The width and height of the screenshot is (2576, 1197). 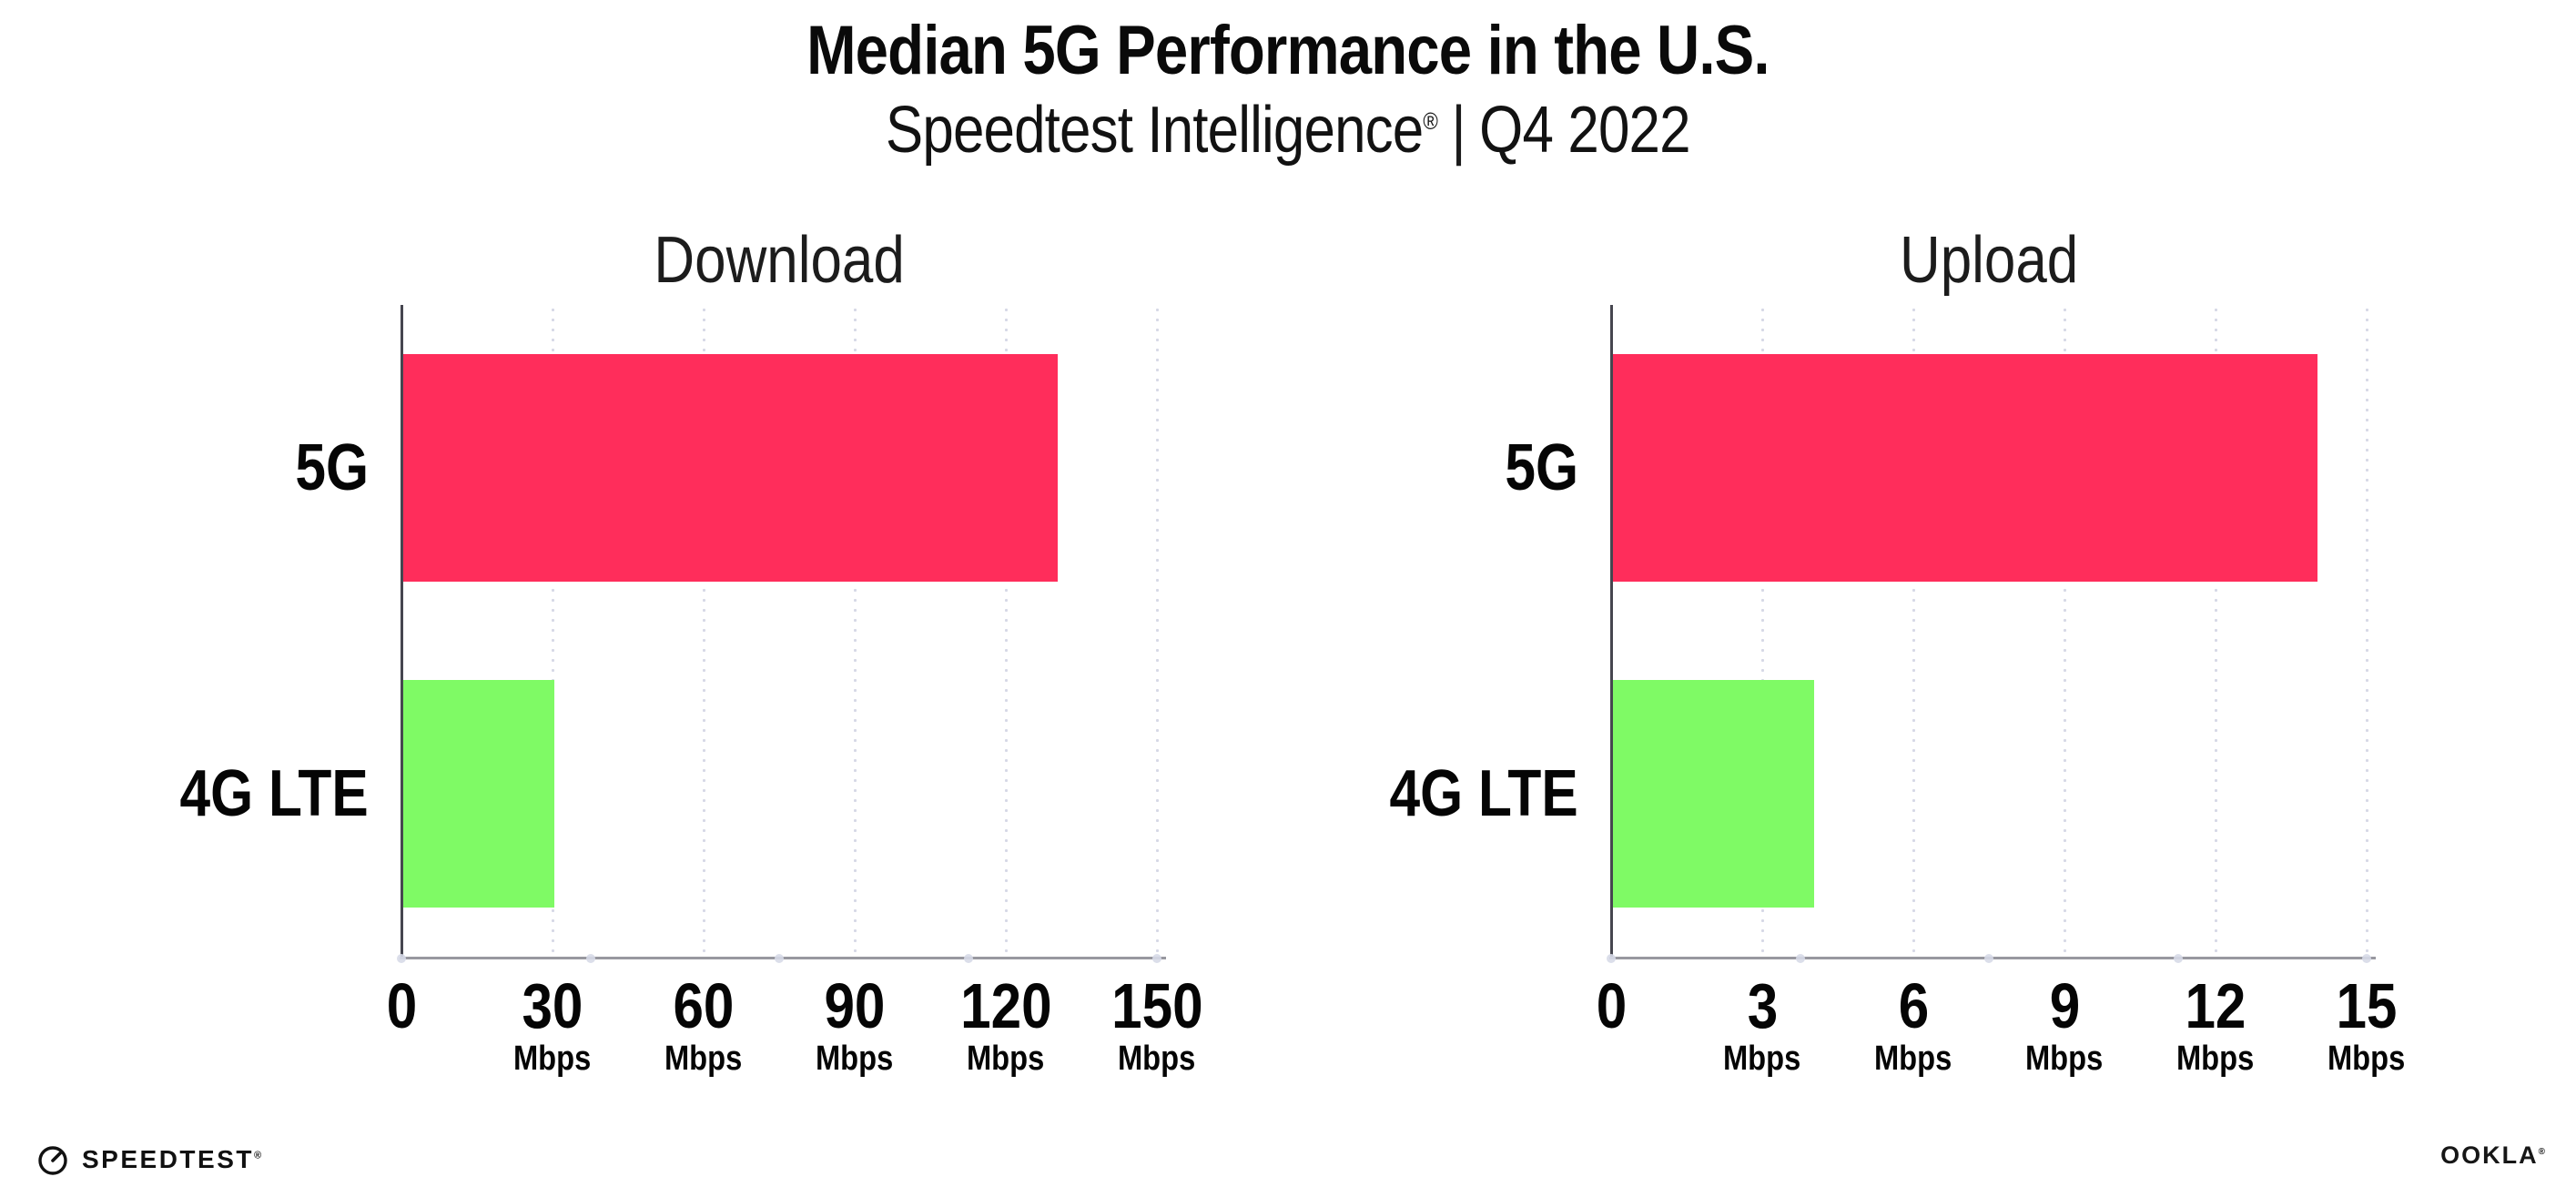 I want to click on tick-value: 12, so click(x=2215, y=1005).